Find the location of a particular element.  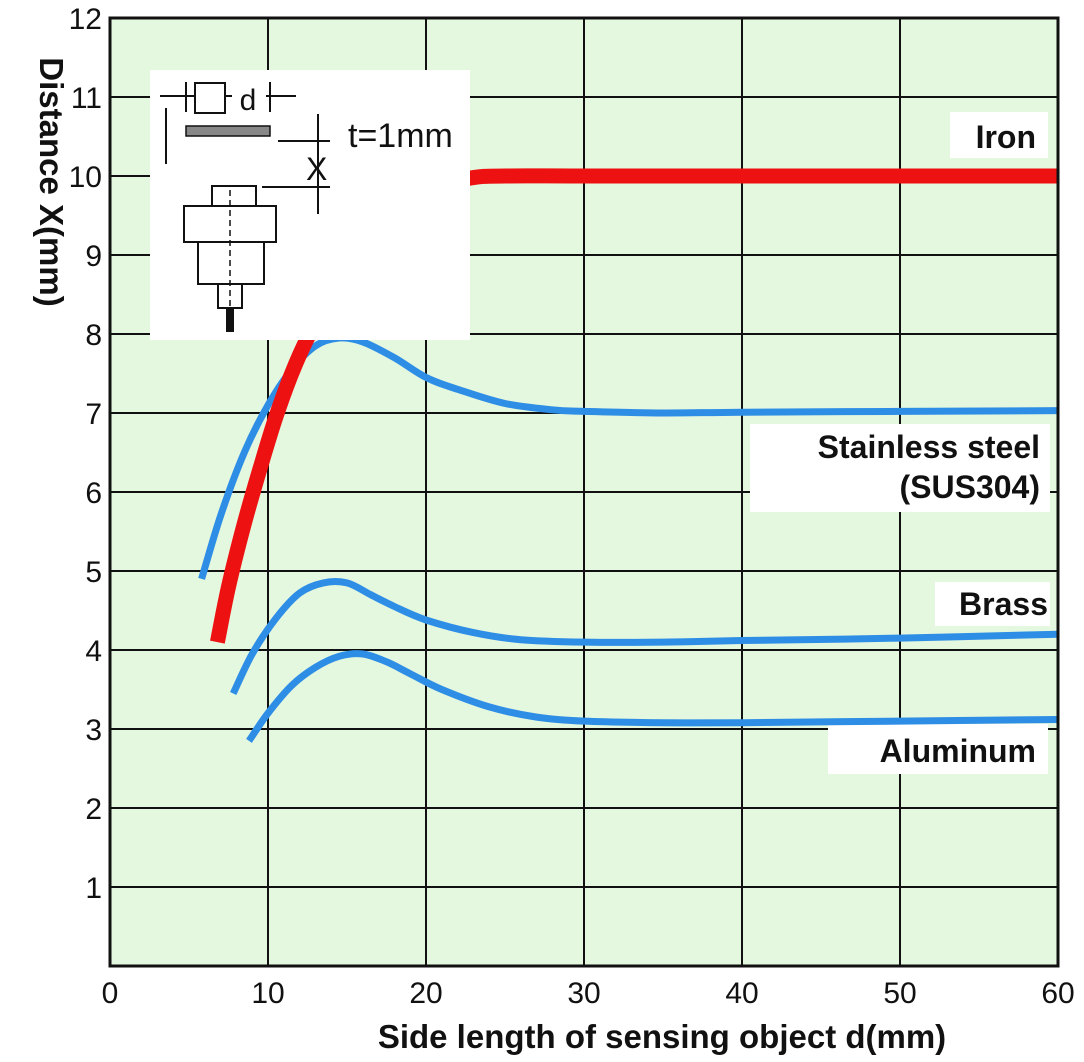

aluminum-label-bg is located at coordinates (938, 749).